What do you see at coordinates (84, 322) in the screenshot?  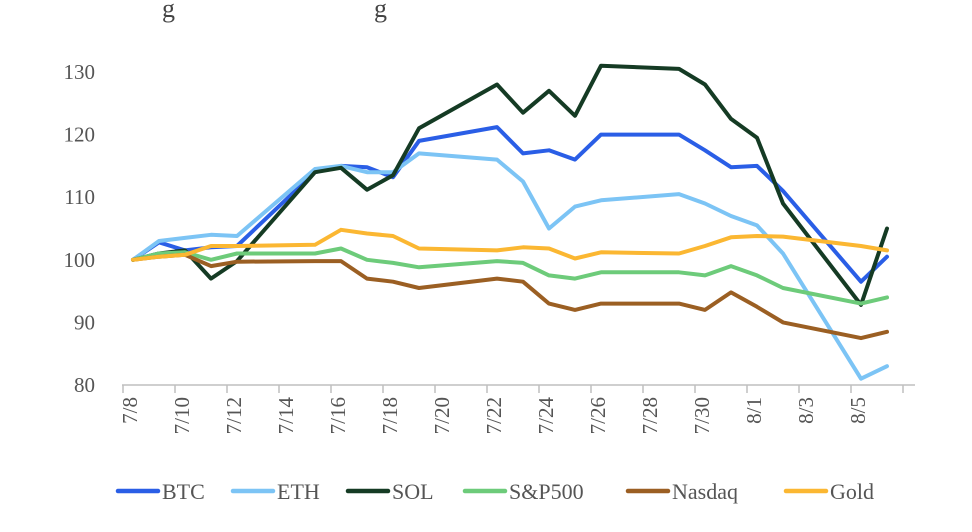 I see `y-tick-label: 90` at bounding box center [84, 322].